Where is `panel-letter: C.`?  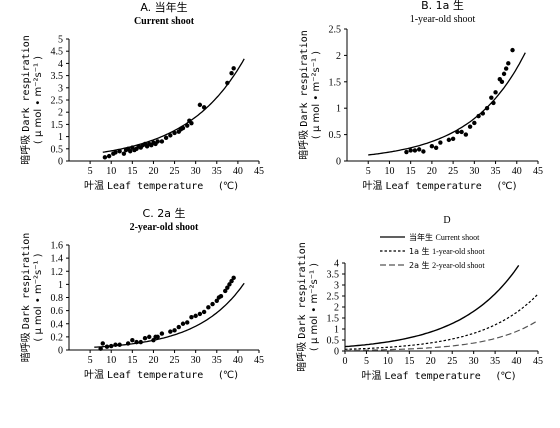 panel-letter: C. is located at coordinates (150, 213).